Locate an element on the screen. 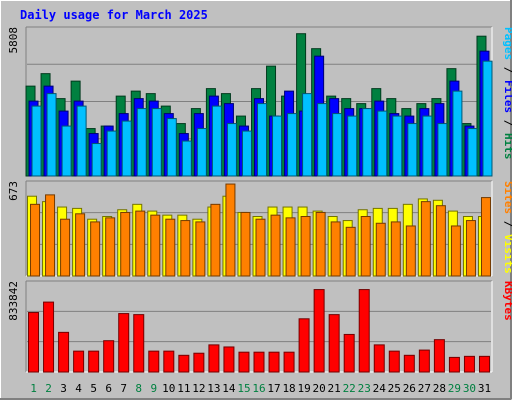 This screenshot has height=400, width=512. x-tick-day-3: 3 is located at coordinates (63, 388).